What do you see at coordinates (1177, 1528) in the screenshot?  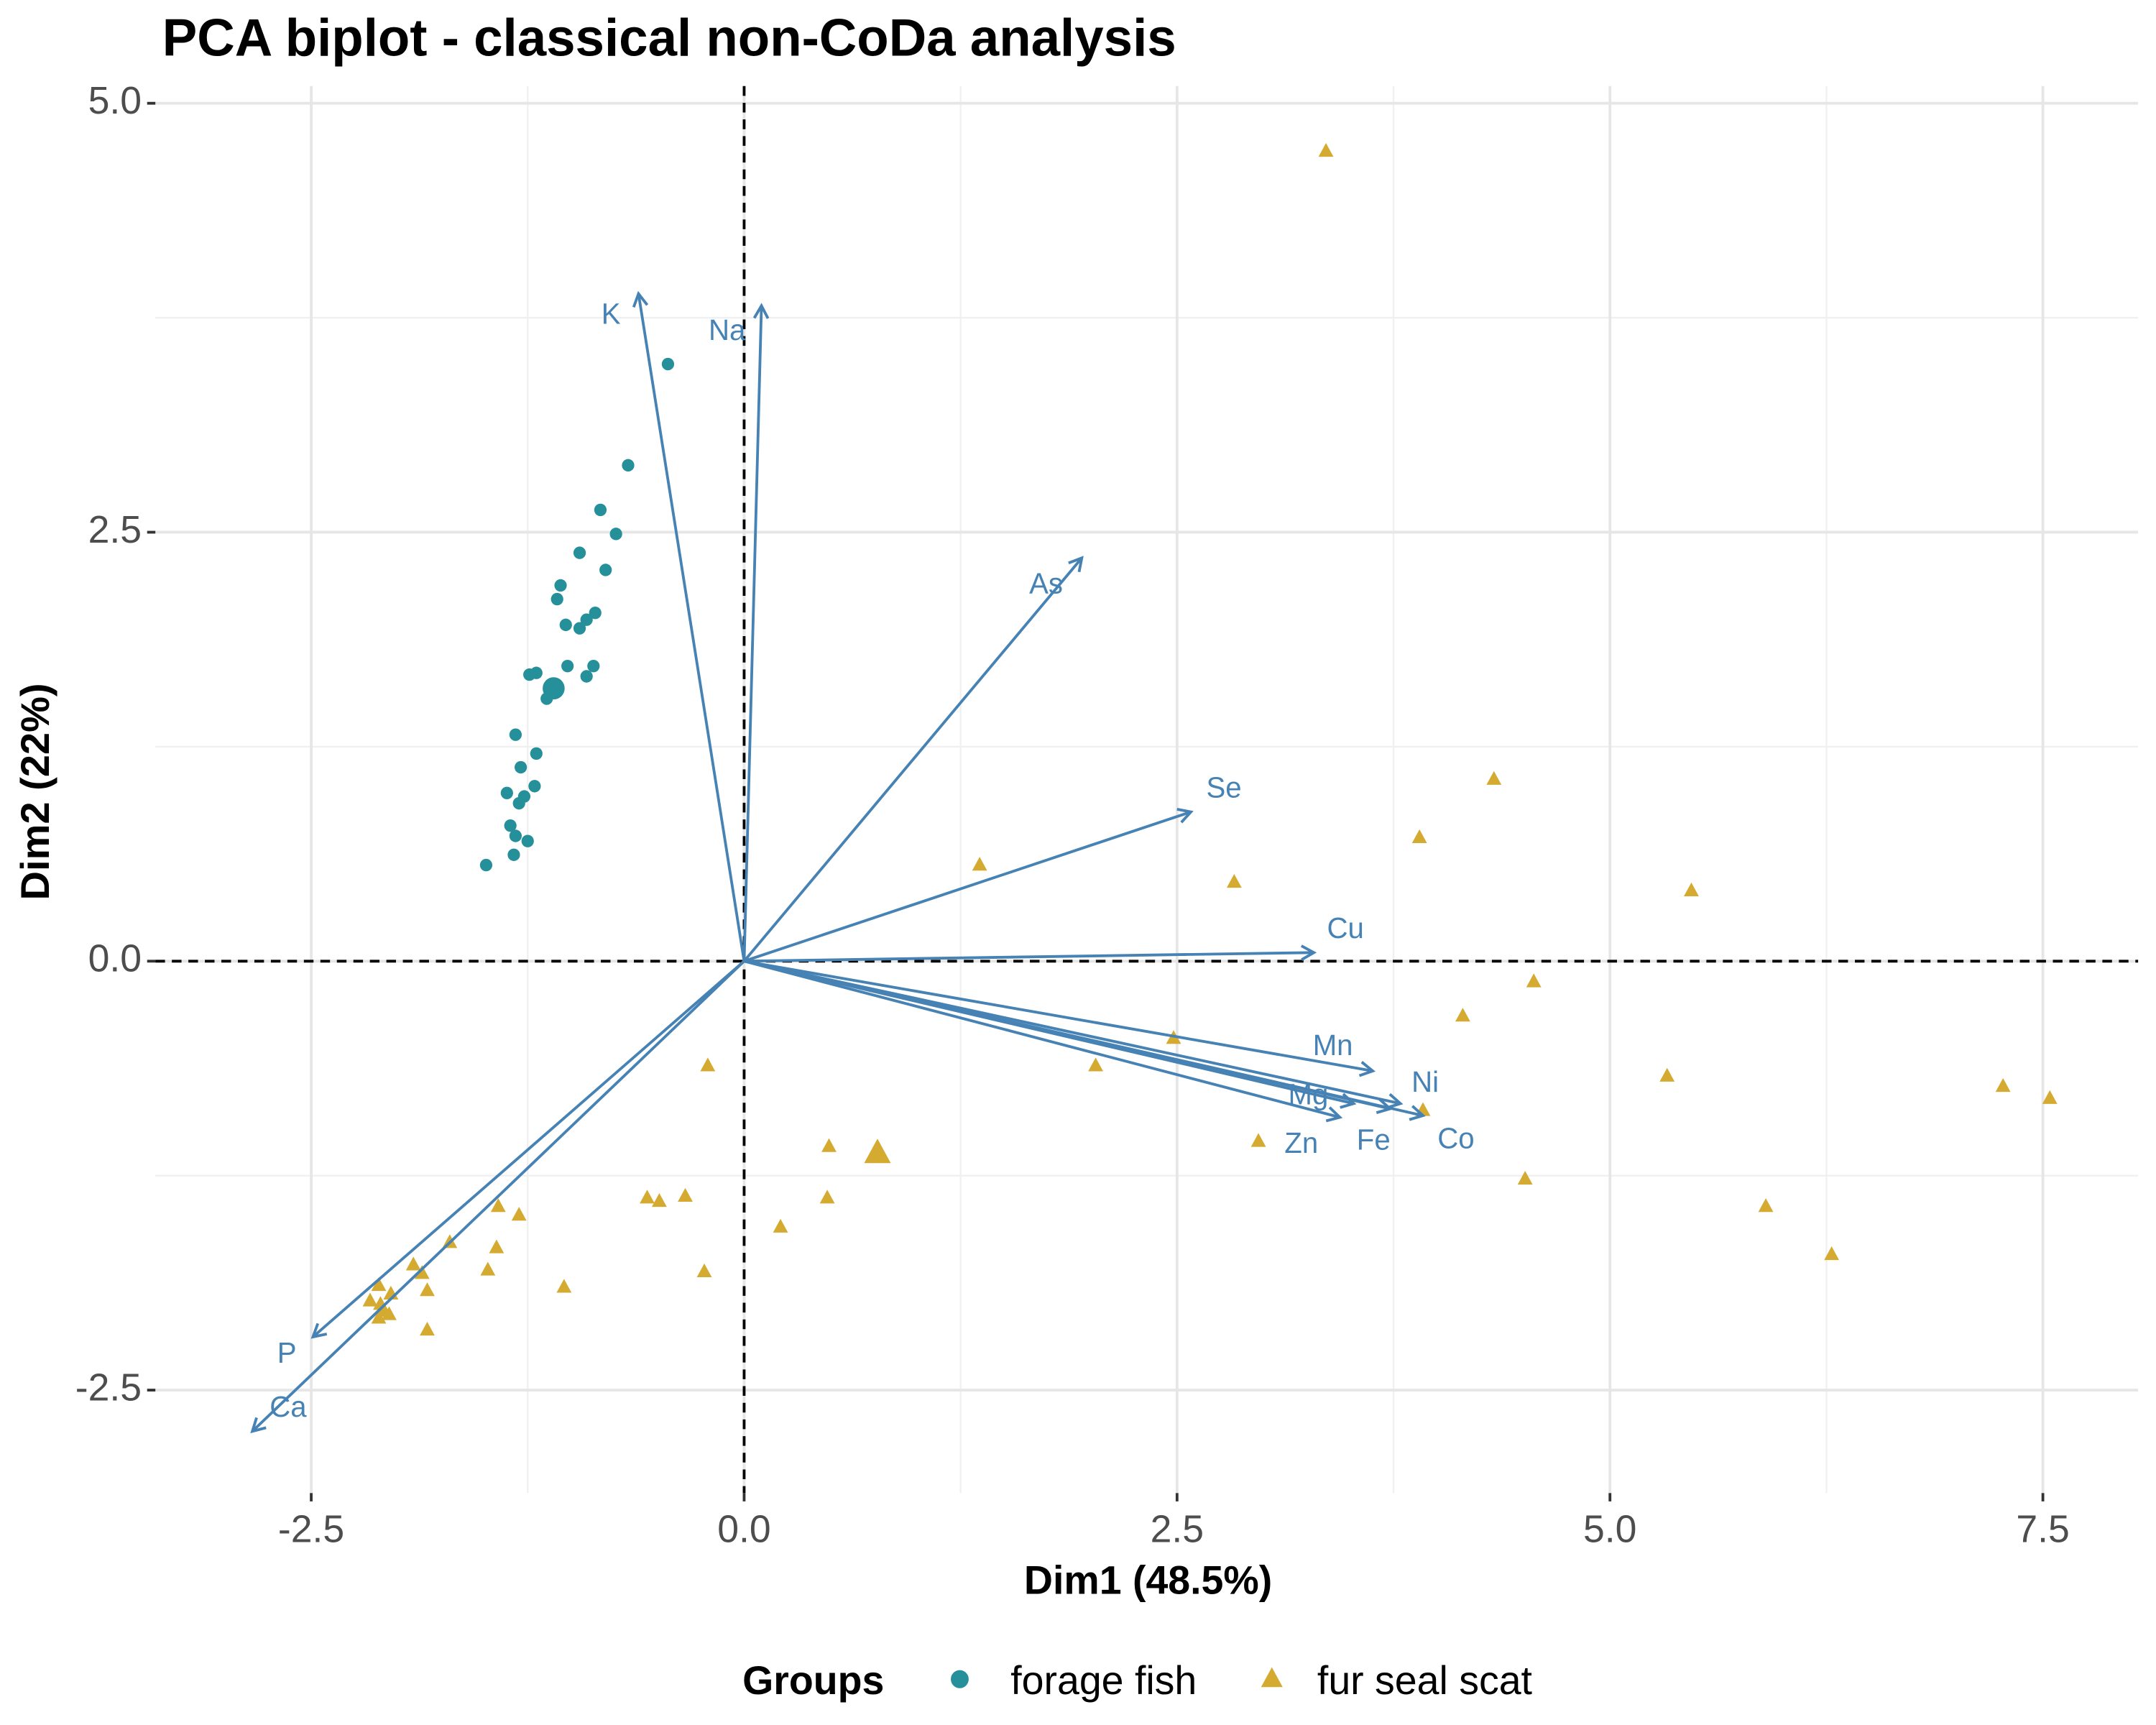 I see `x-tick-label: 2.5` at bounding box center [1177, 1528].